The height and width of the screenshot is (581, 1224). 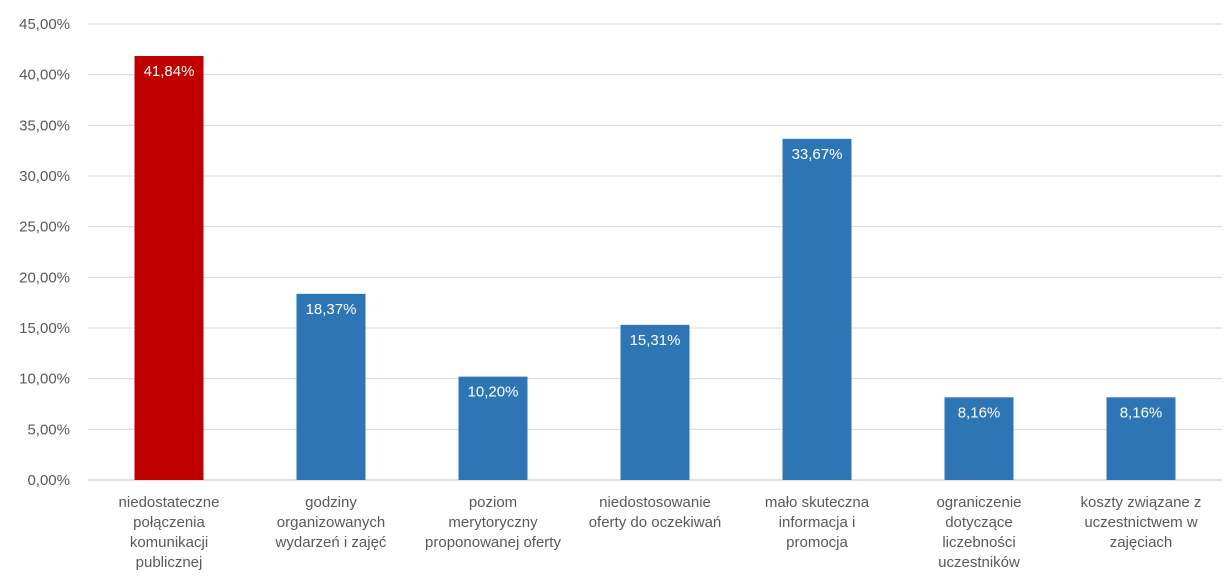 I want to click on x-tick-label: poziom merytoryczny proponowanej oferty, so click(x=493, y=522).